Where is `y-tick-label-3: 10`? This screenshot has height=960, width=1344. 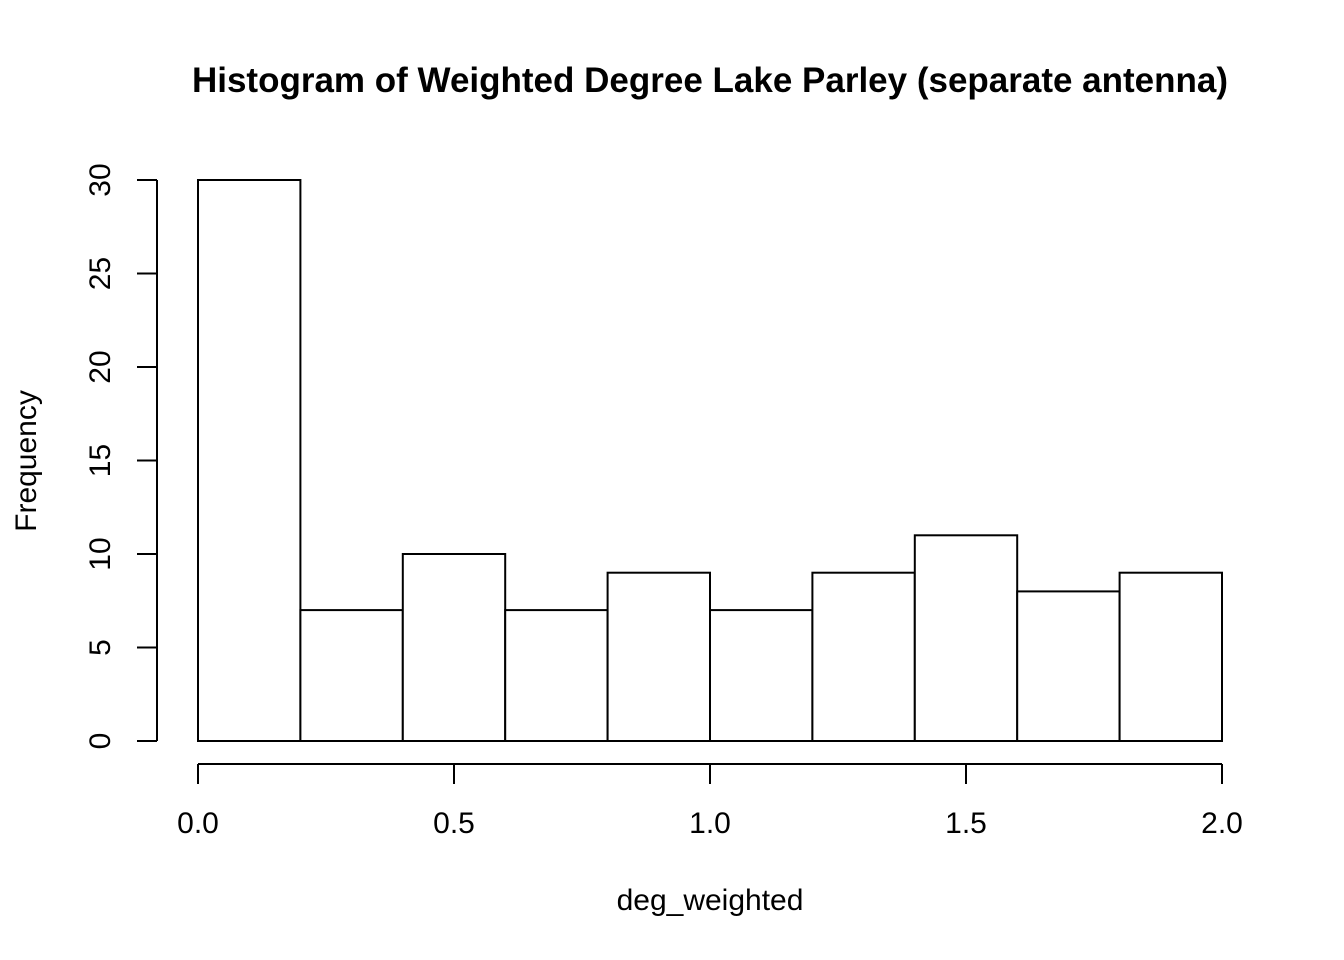
y-tick-label-3: 10 is located at coordinates (100, 553).